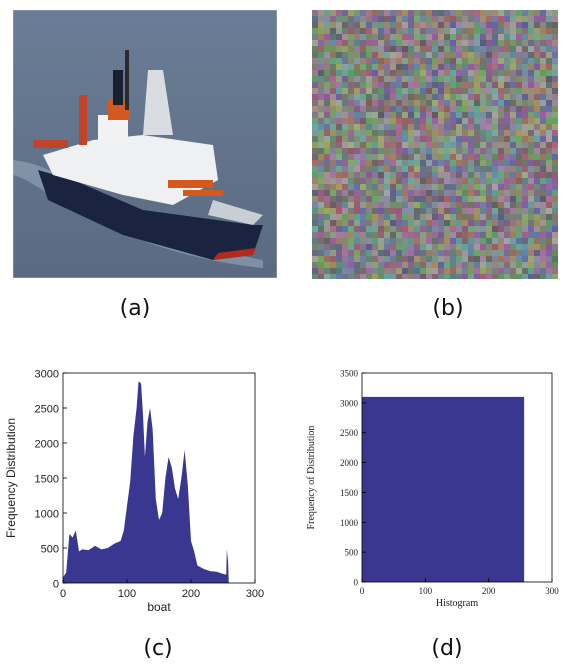  What do you see at coordinates (447, 648) in the screenshot?
I see `caption-d: (d)` at bounding box center [447, 648].